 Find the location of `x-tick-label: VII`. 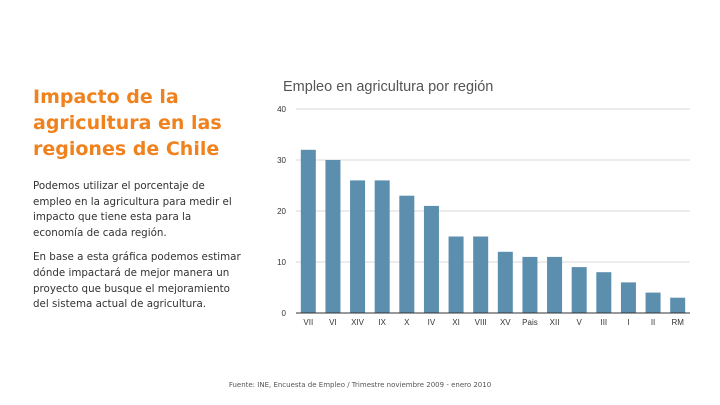

x-tick-label: VII is located at coordinates (308, 322).